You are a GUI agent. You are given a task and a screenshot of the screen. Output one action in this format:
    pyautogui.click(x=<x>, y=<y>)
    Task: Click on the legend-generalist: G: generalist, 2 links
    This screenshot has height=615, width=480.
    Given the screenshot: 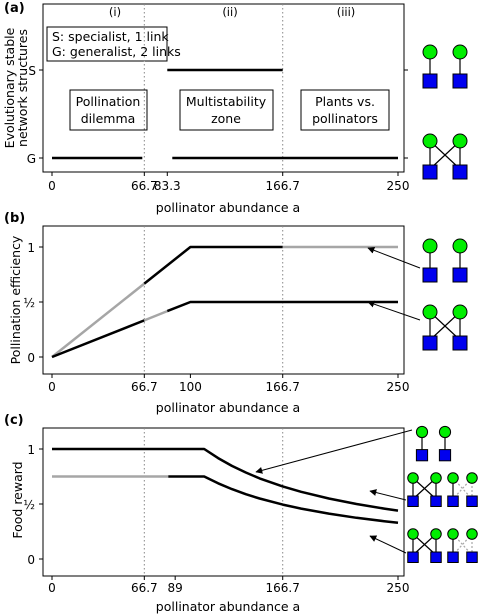 What is the action you would take?
    pyautogui.click(x=116, y=51)
    